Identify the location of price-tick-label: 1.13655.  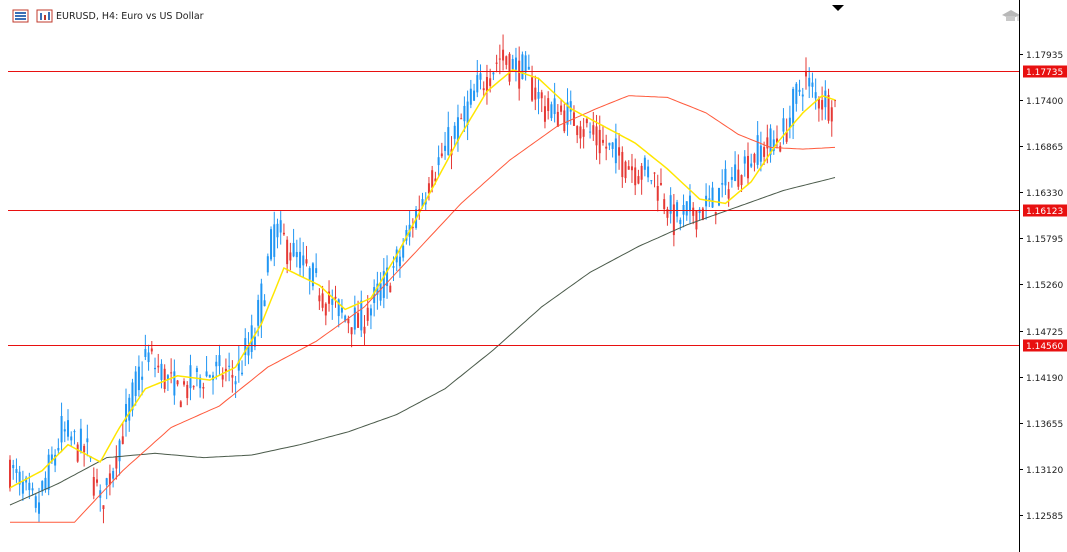
(1044, 425).